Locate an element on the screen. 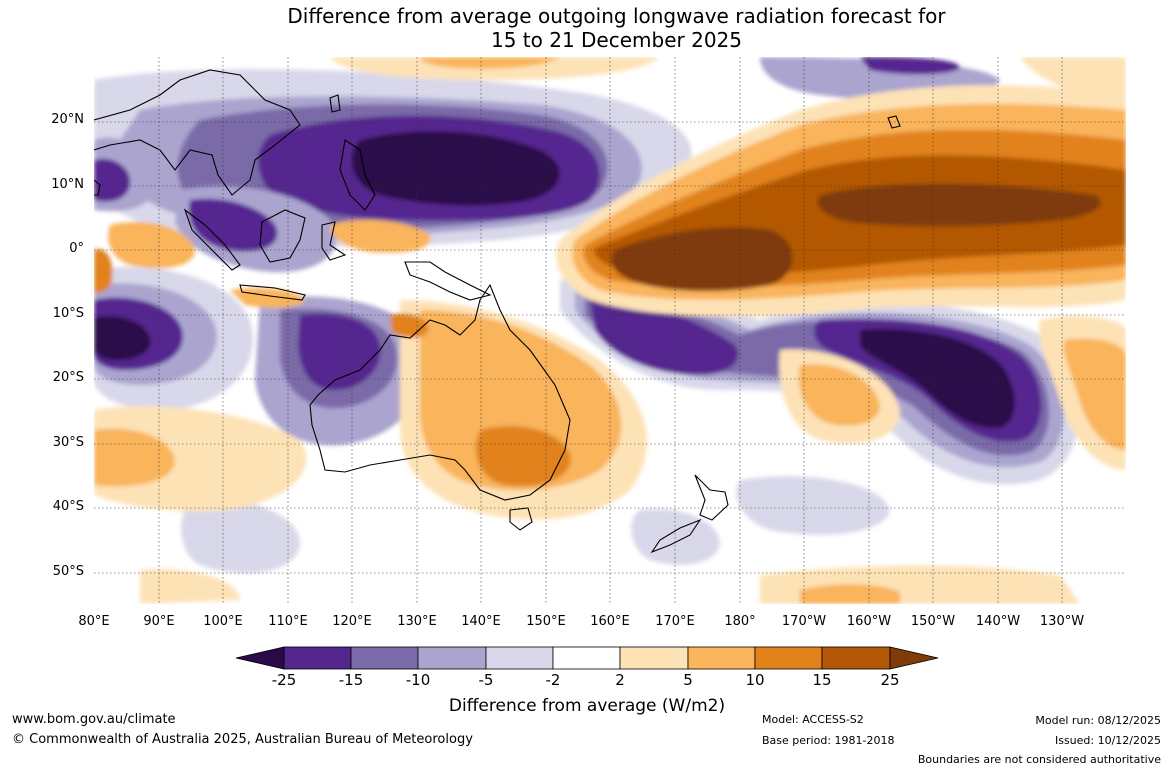 The height and width of the screenshot is (770, 1173). website-link: www.bom.gov.au/climate is located at coordinates (94, 719).